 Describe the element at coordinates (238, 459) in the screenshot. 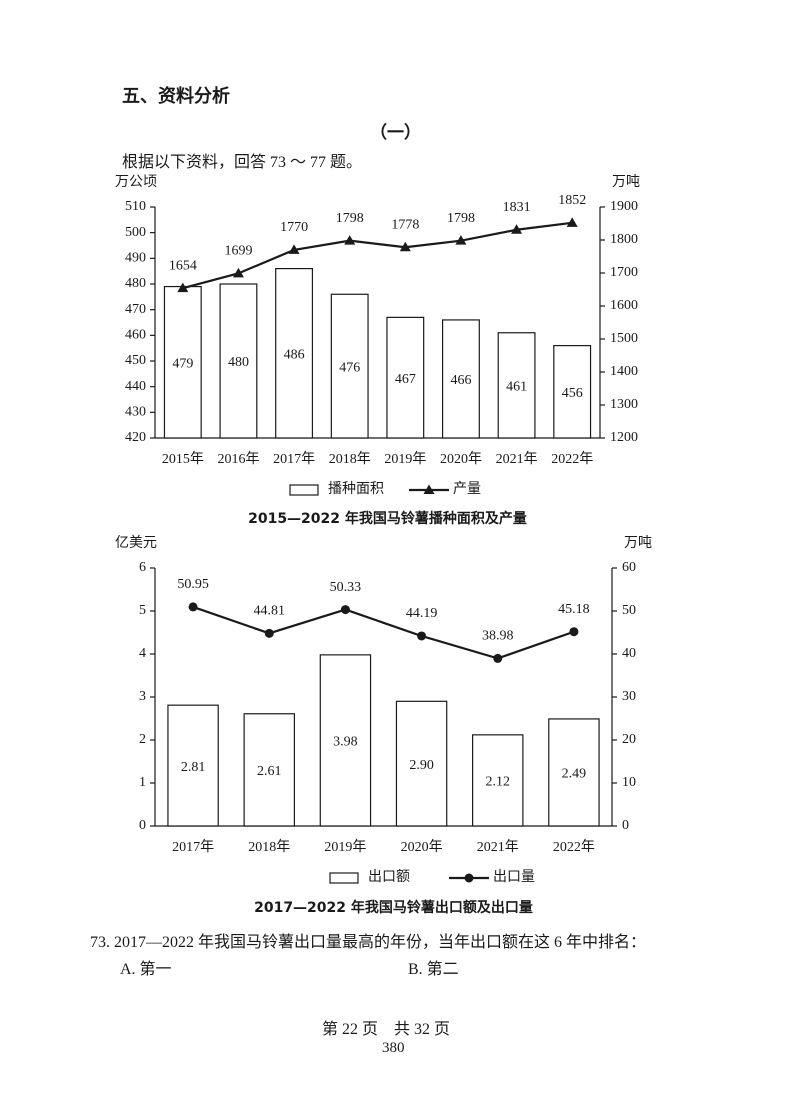

I see `x-tick-label: 2016年` at that location.